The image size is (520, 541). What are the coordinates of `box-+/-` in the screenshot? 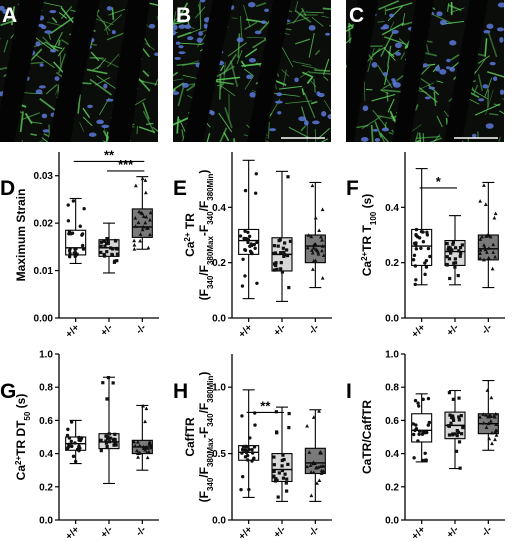 It's located at (282, 454).